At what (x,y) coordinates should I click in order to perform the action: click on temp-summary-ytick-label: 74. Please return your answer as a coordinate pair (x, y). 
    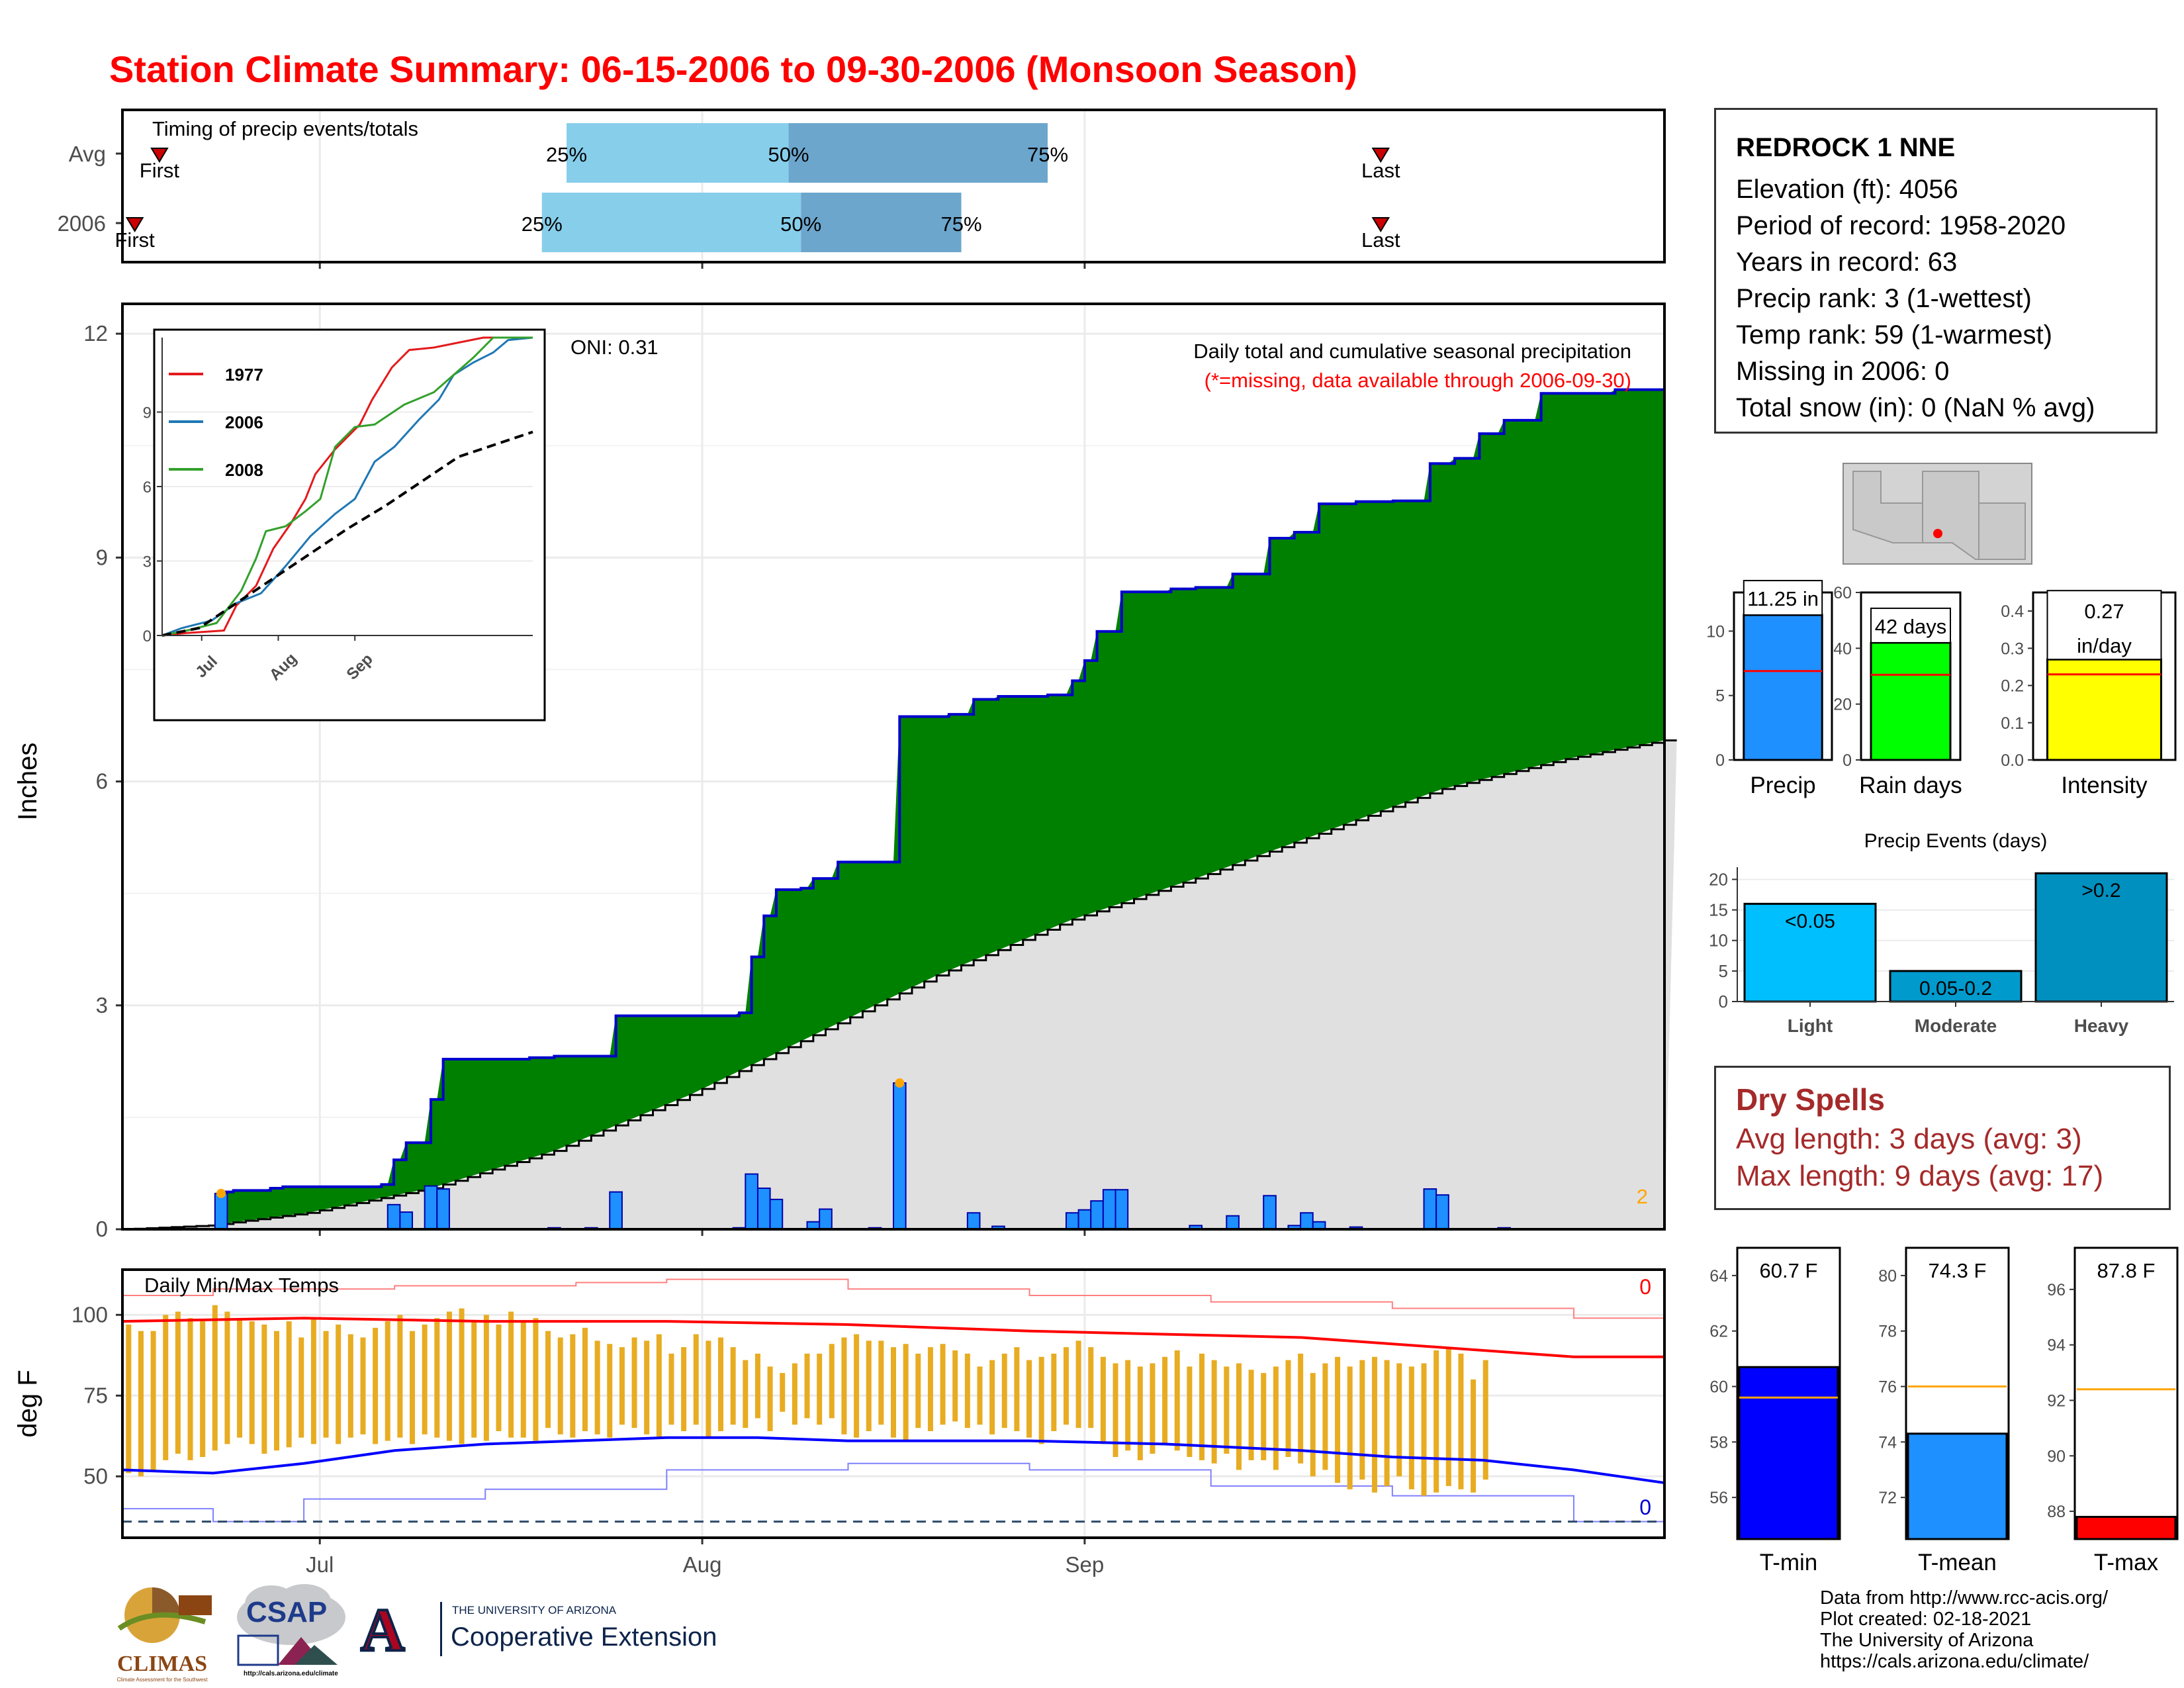
    Looking at the image, I should click on (1888, 1442).